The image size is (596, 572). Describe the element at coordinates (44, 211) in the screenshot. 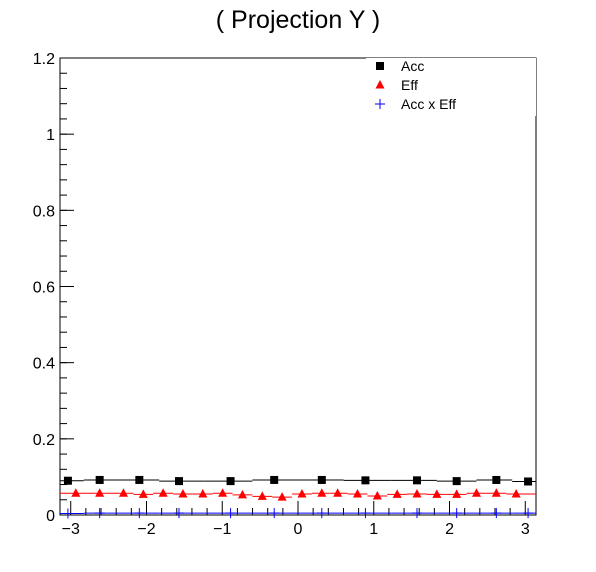

I see `y-tick-label: 0.8` at that location.